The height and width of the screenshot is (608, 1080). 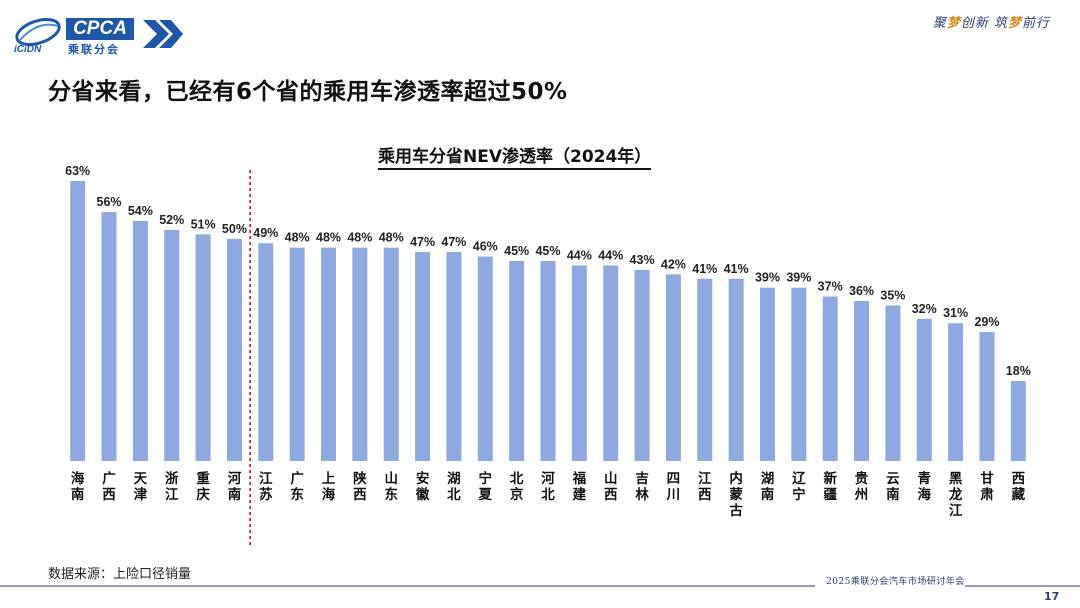 I want to click on data-label: 45%, so click(x=547, y=251).